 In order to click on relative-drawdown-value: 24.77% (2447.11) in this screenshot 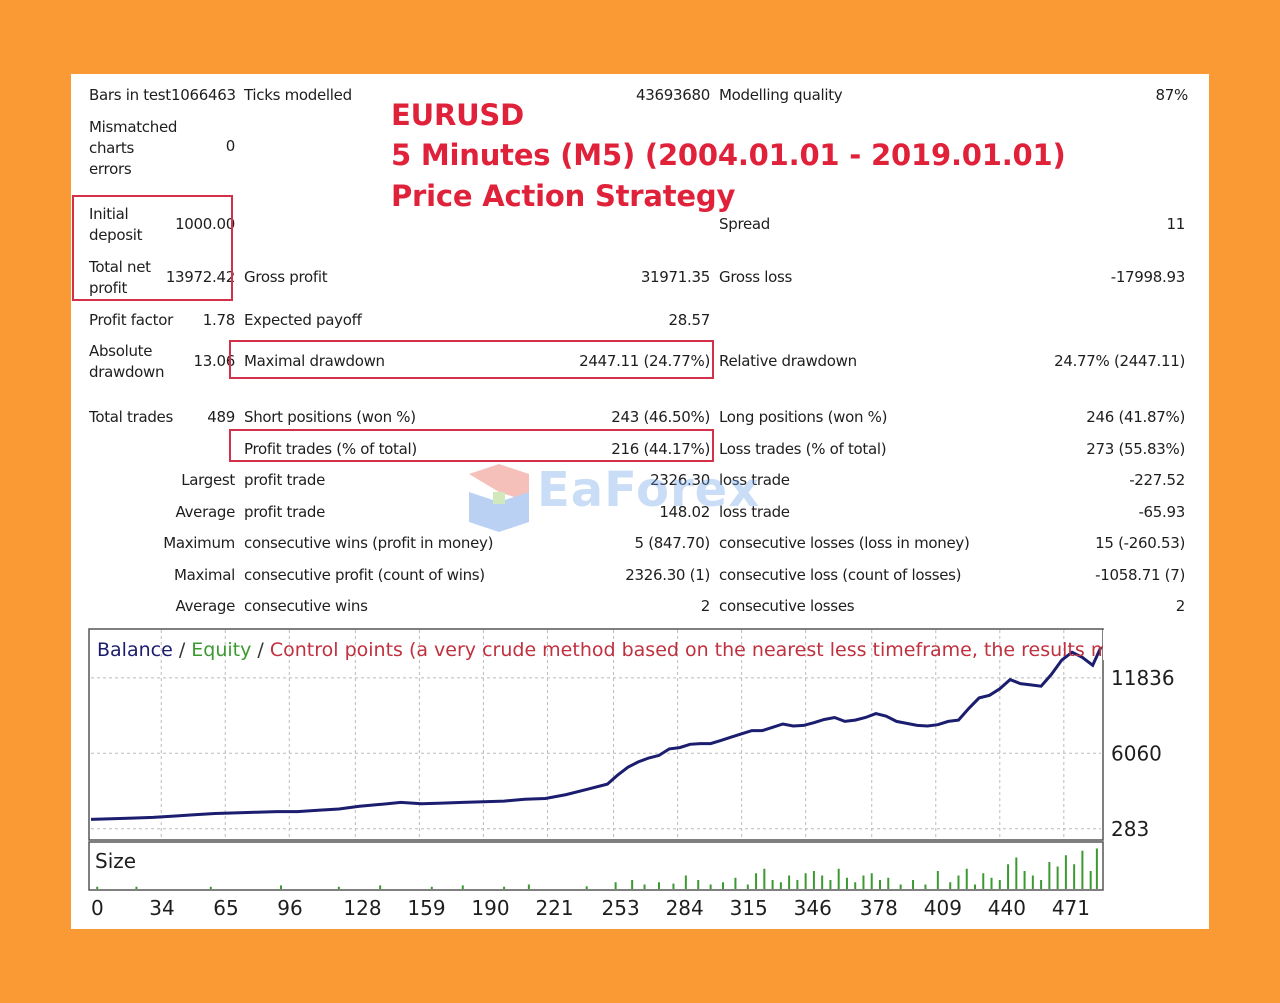, I will do `click(1119, 361)`.